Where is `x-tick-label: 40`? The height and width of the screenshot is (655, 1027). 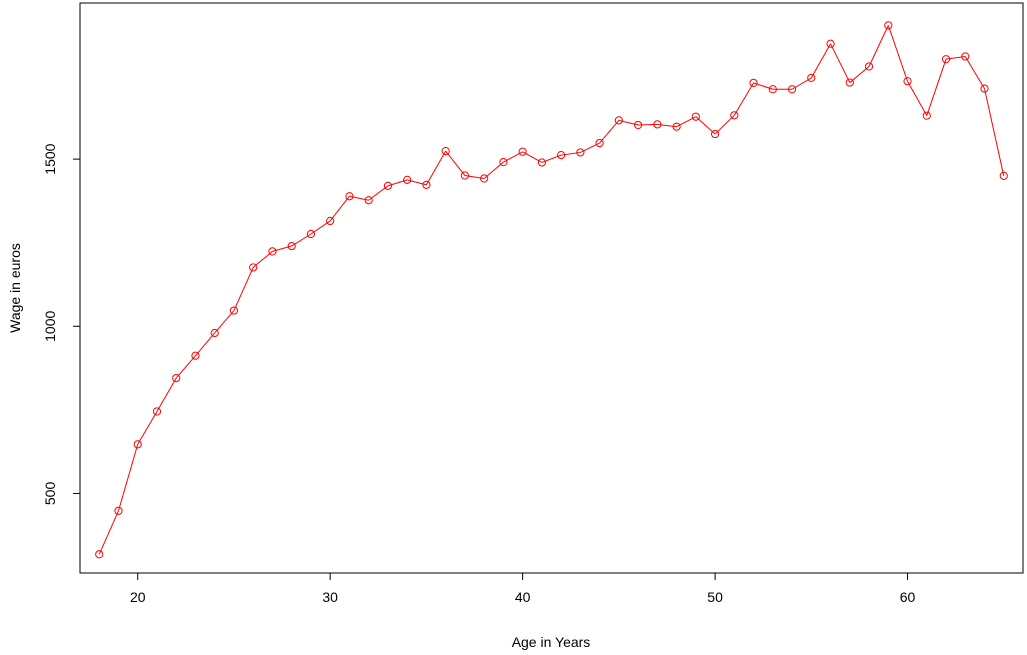
x-tick-label: 40 is located at coordinates (523, 597).